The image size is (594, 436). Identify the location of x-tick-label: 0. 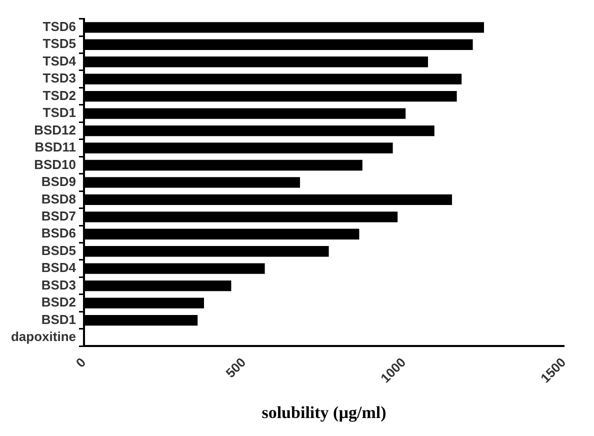
(80, 362).